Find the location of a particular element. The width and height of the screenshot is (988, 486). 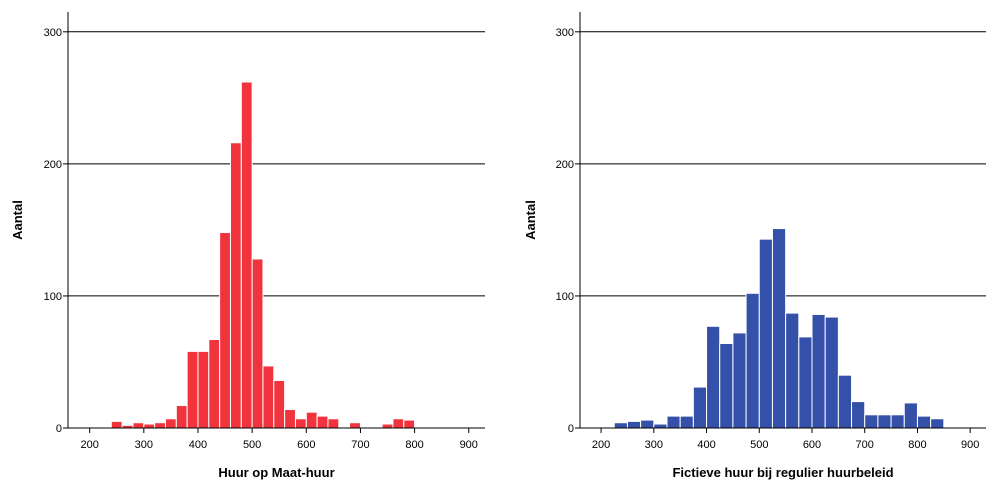

x-axis-title: Huur op Maat-huur is located at coordinates (276, 472).